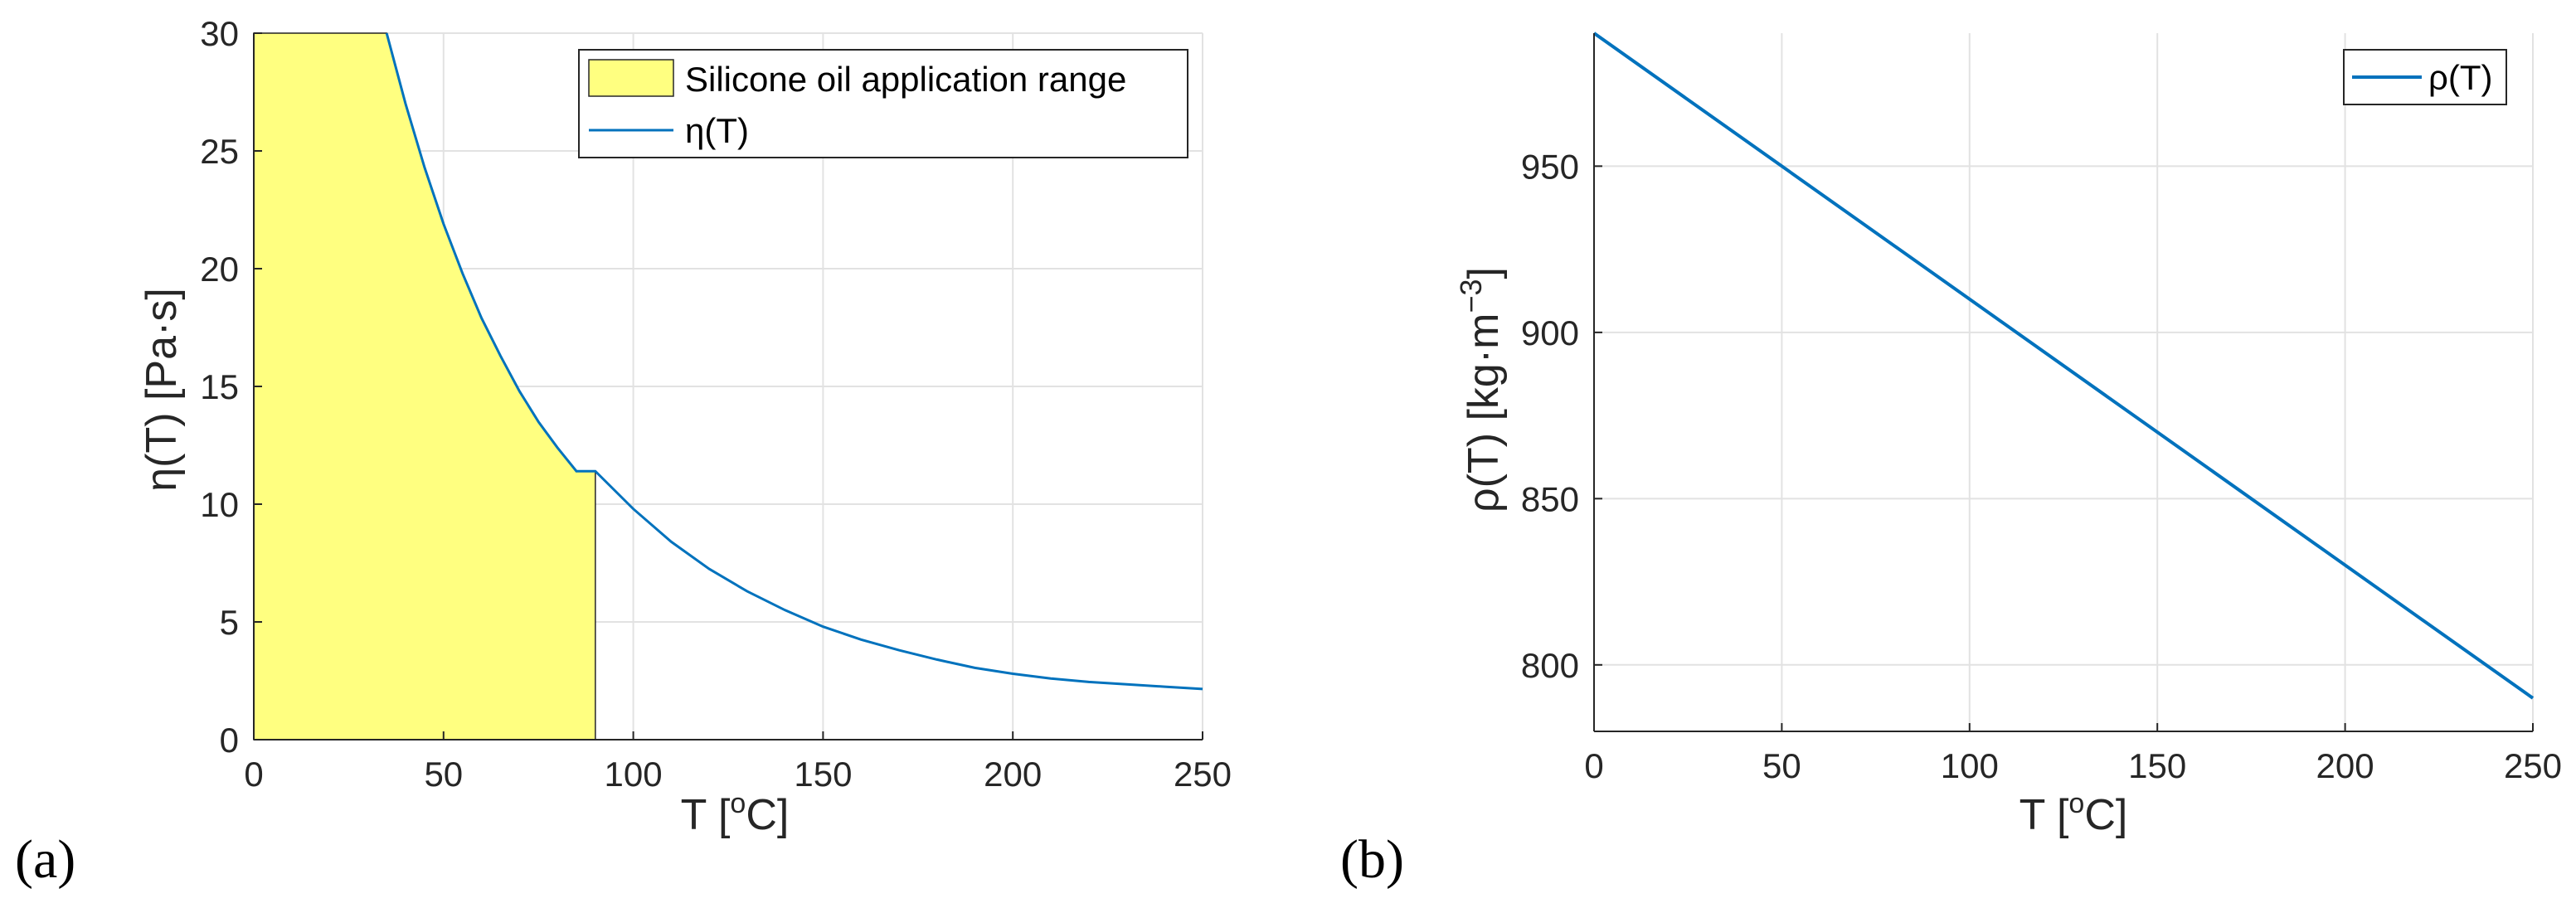 The height and width of the screenshot is (908, 2576). What do you see at coordinates (2461, 77) in the screenshot?
I see `panel-b-legend-label-line: ρ(T)` at bounding box center [2461, 77].